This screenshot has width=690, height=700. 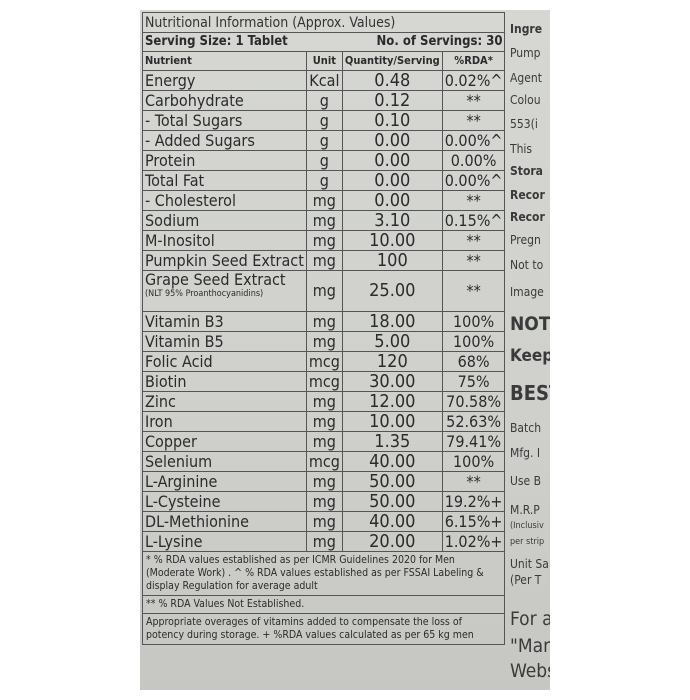 I want to click on rda-percent: 100%, so click(x=473, y=321).